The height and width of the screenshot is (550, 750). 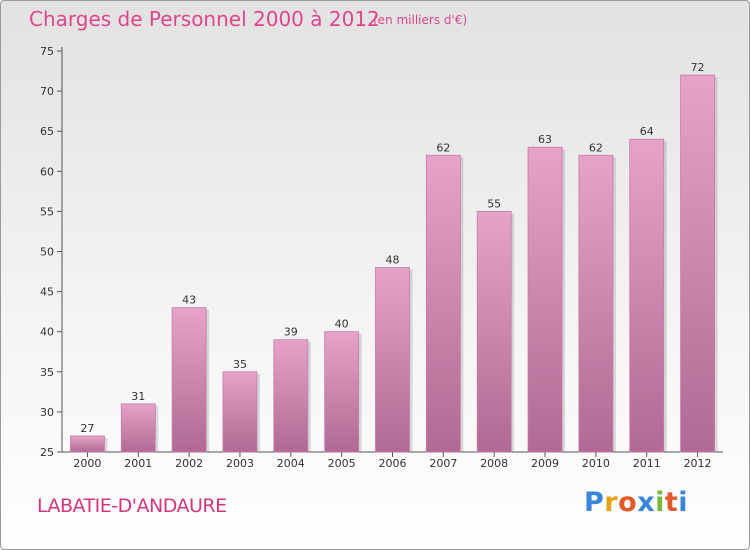 What do you see at coordinates (240, 364) in the screenshot?
I see `bar-value-label: 35` at bounding box center [240, 364].